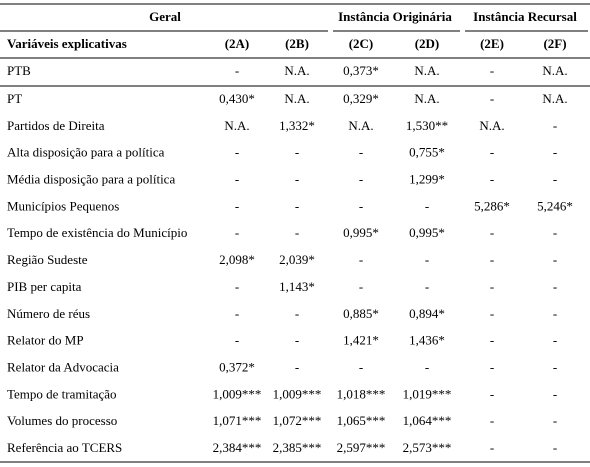 The image size is (590, 467). Describe the element at coordinates (62, 393) in the screenshot. I see `row-label: Tempo de tramitação` at that location.